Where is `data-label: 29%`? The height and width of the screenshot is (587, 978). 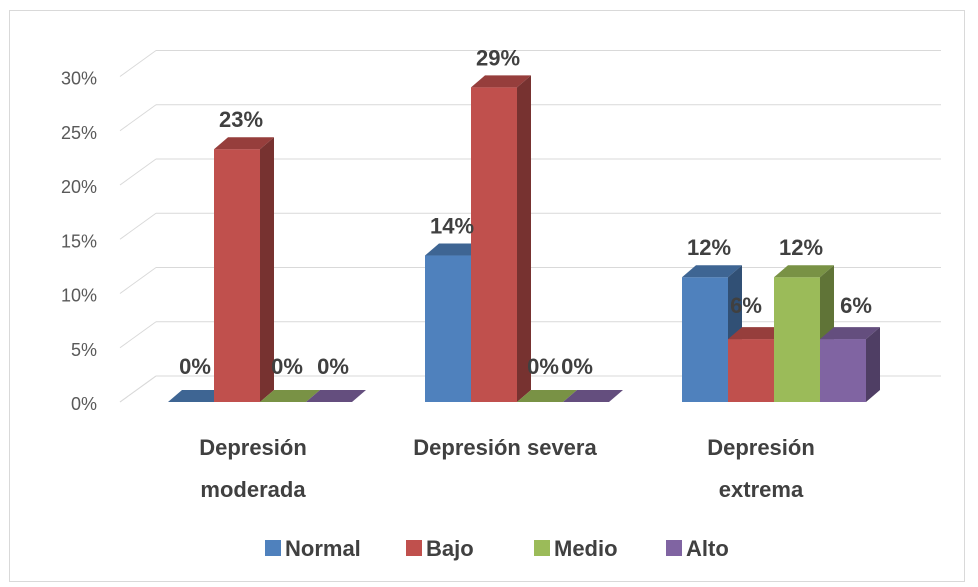 data-label: 29% is located at coordinates (498, 57).